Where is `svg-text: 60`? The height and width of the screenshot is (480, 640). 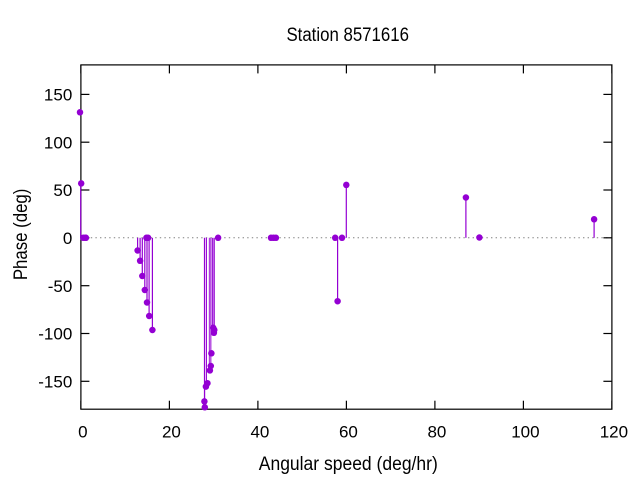
svg-text: 60 is located at coordinates (348, 431).